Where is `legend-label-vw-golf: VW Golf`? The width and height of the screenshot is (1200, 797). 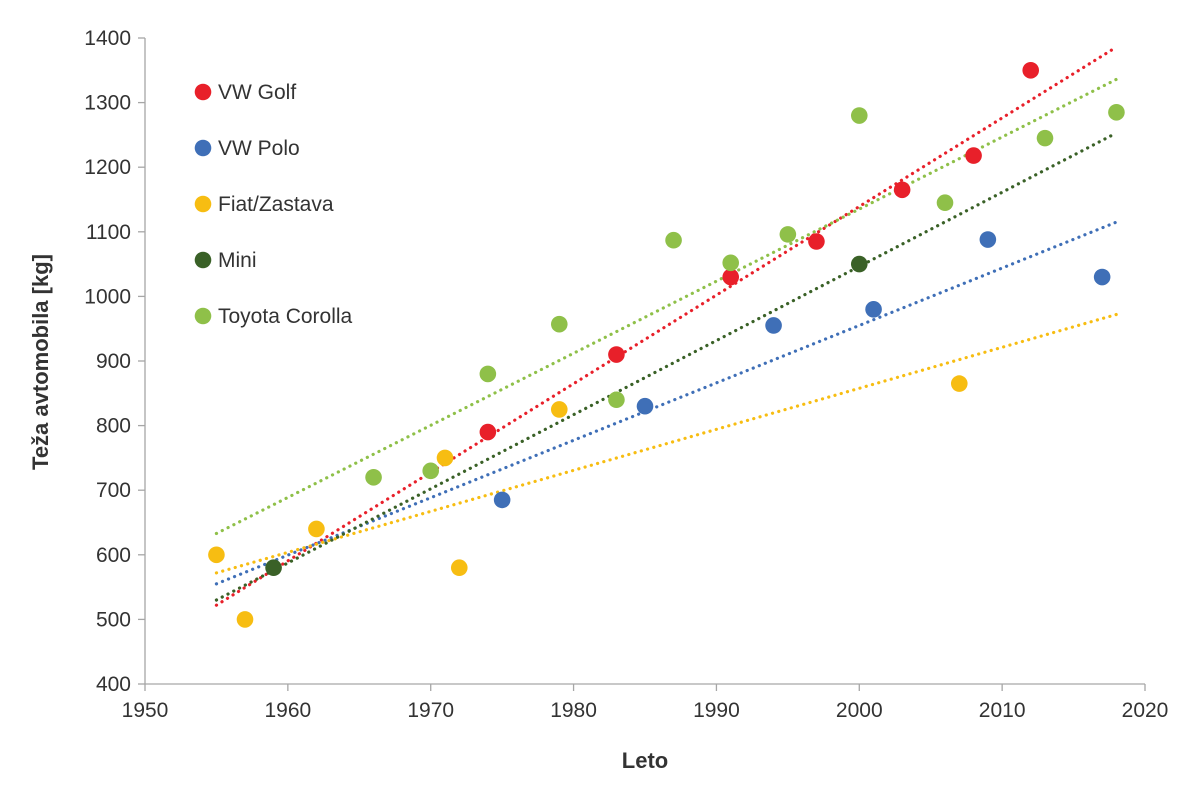 legend-label-vw-golf: VW Golf is located at coordinates (257, 92).